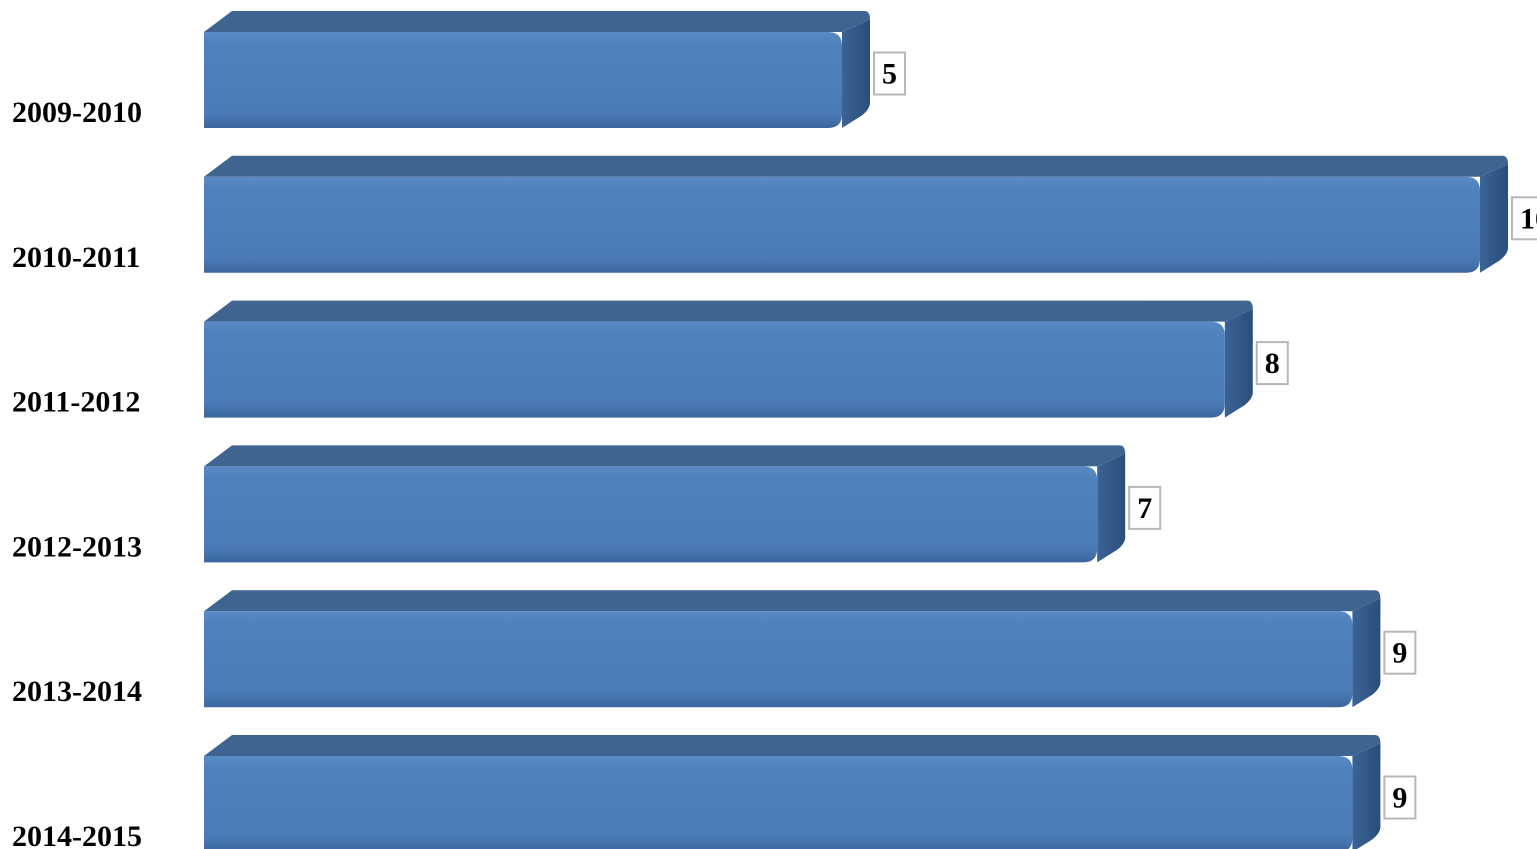 The image size is (1537, 849). I want to click on bar-2014-2015, so click(792, 792).